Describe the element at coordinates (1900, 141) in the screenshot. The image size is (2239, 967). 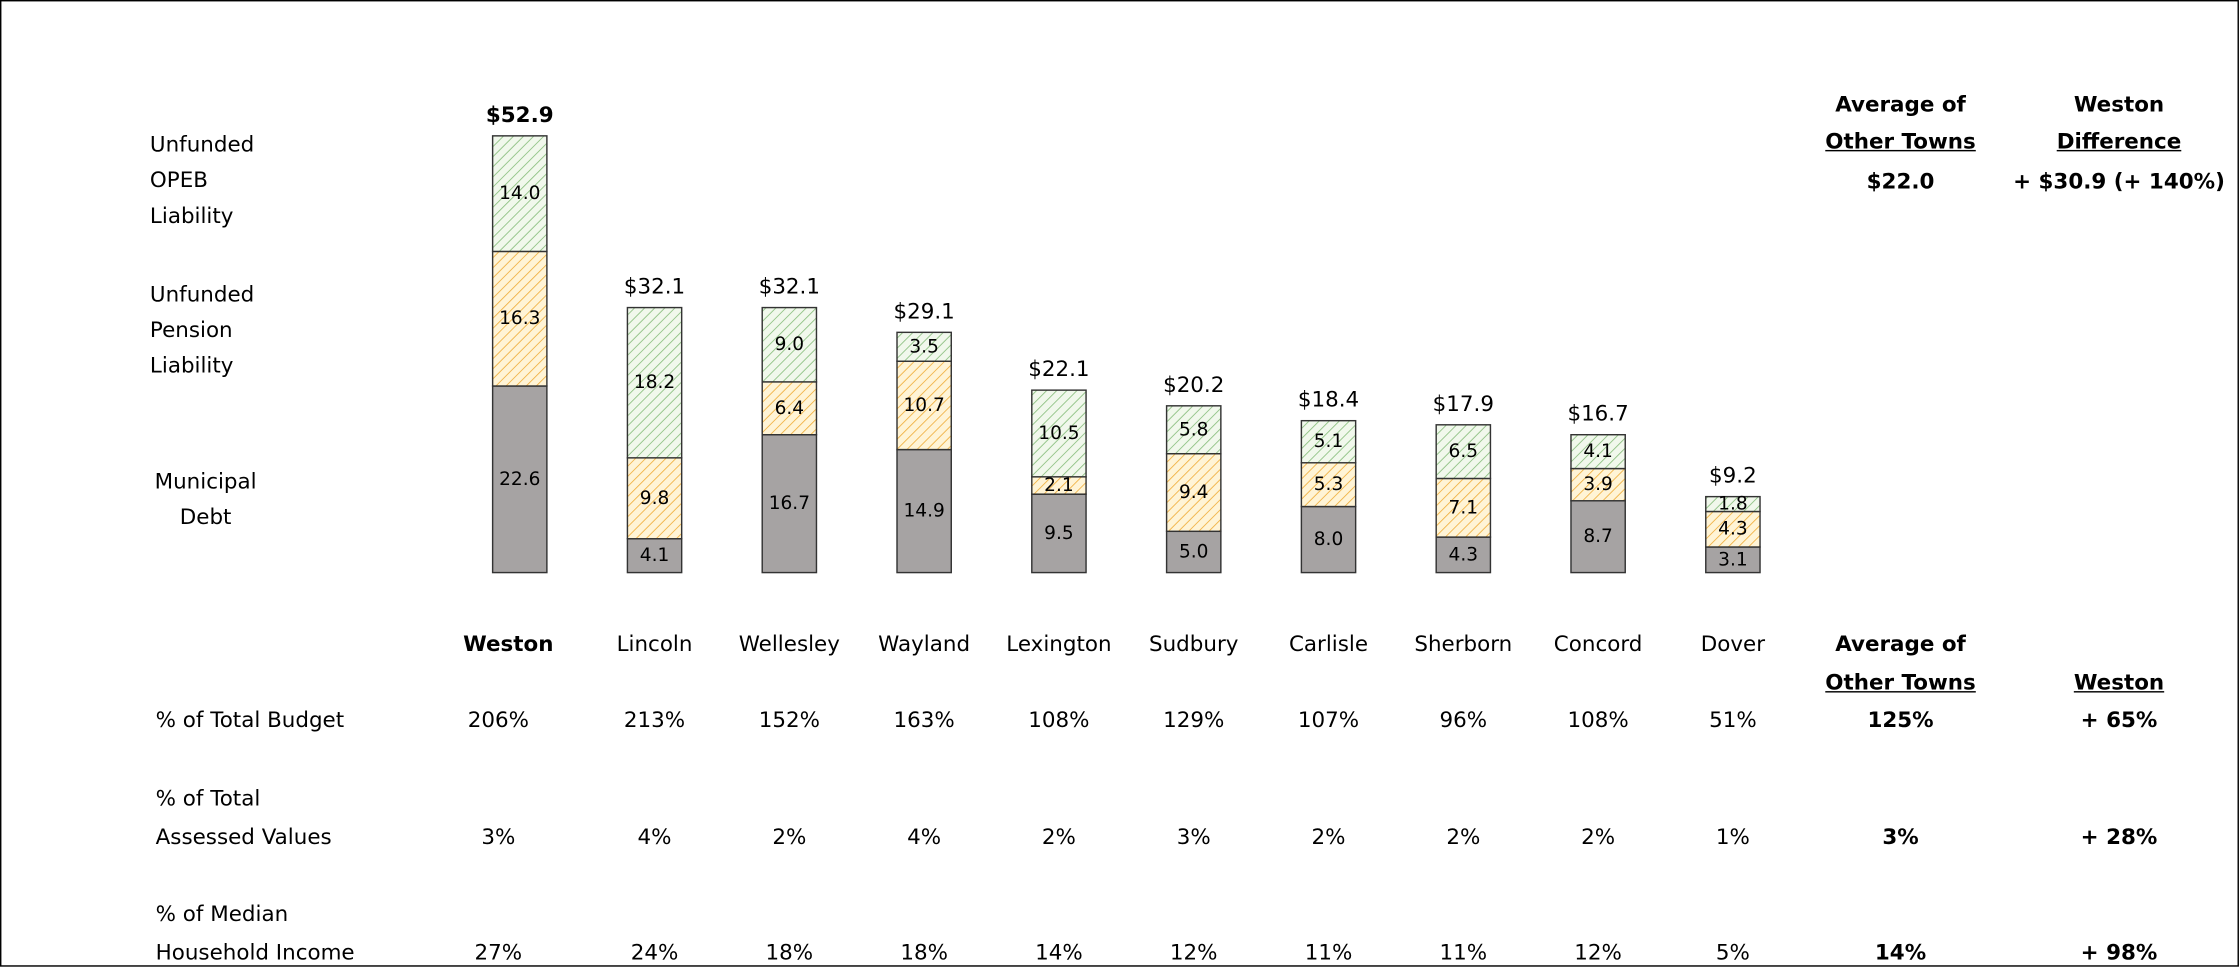
I see `average-label: Other Towns` at that location.